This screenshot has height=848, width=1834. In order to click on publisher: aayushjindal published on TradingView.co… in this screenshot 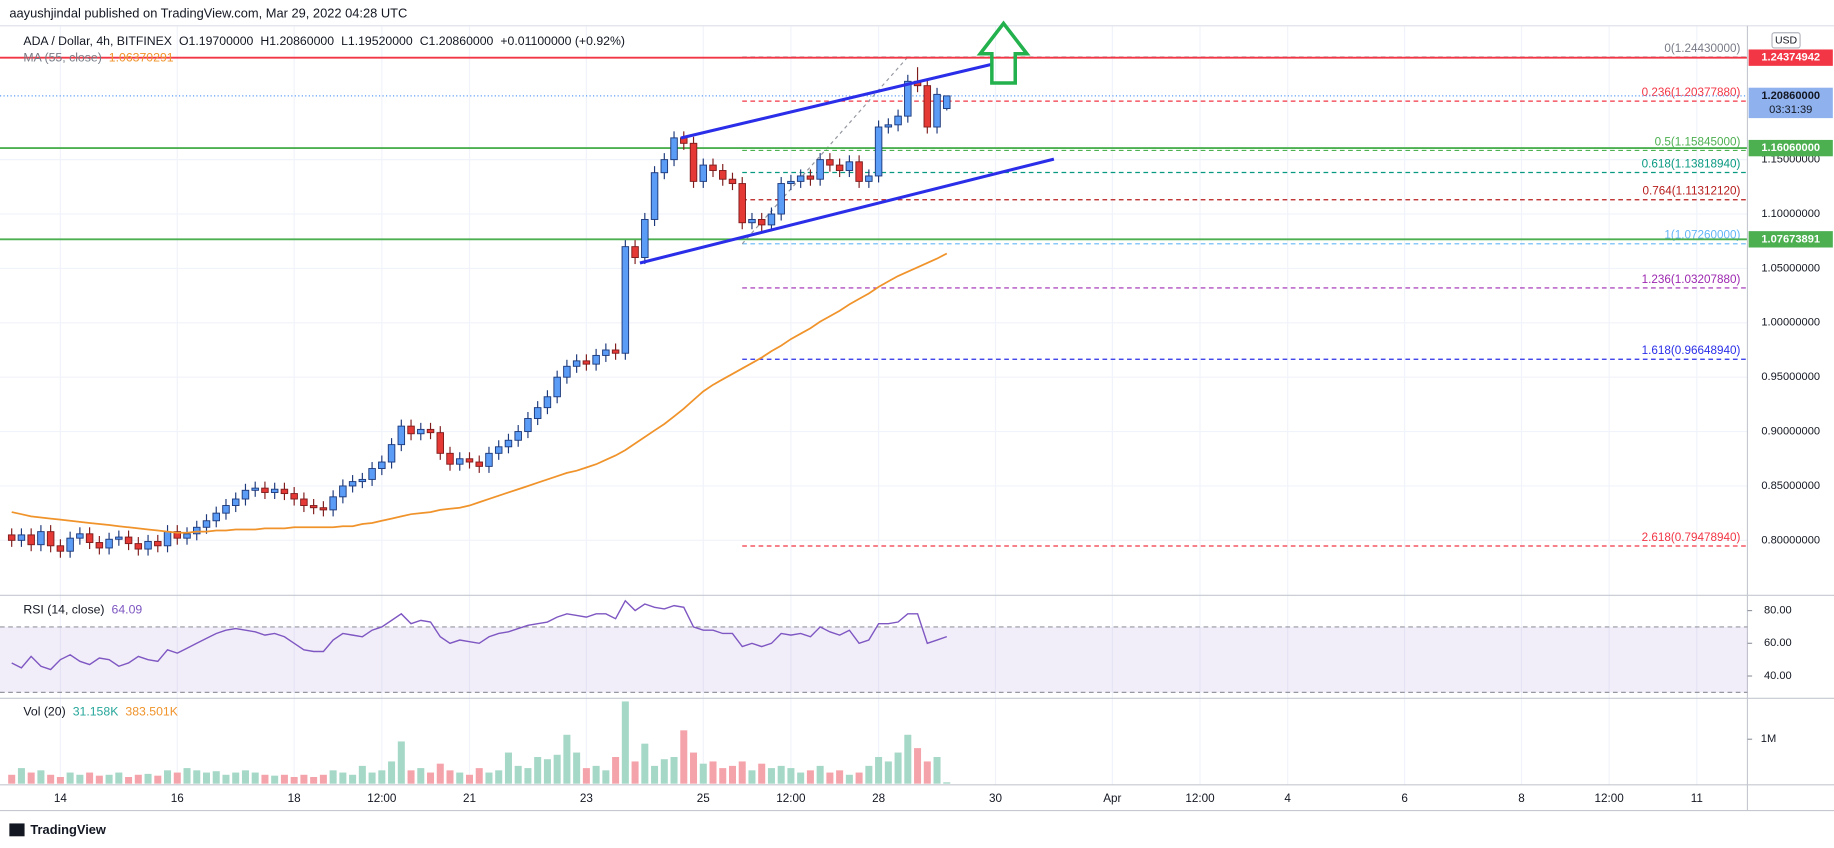, I will do `click(208, 12)`.